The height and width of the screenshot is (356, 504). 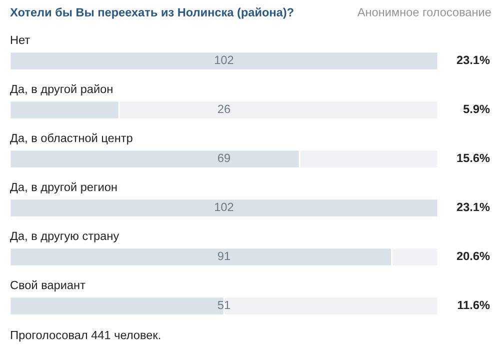 What do you see at coordinates (224, 158) in the screenshot?
I see `data-label: 69` at bounding box center [224, 158].